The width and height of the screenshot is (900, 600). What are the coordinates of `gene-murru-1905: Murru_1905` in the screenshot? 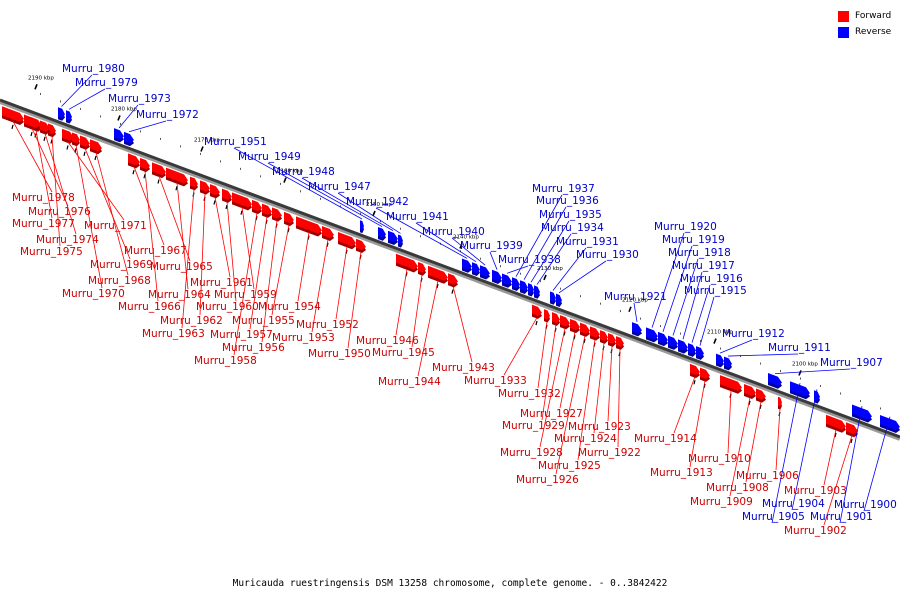 It's located at (776, 452).